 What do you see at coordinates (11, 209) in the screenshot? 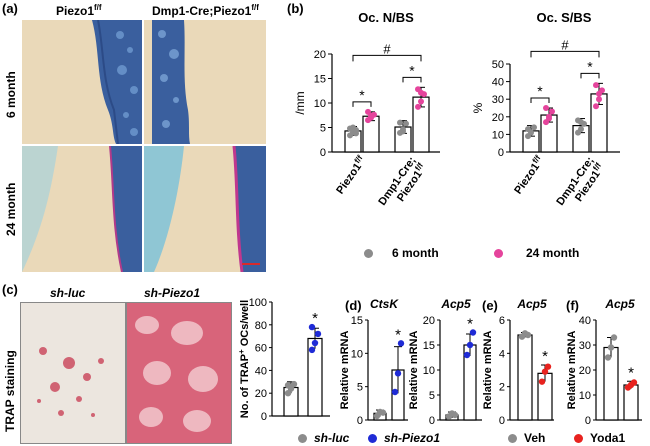
I see `panel-a-row2-label: 24 month` at bounding box center [11, 209].